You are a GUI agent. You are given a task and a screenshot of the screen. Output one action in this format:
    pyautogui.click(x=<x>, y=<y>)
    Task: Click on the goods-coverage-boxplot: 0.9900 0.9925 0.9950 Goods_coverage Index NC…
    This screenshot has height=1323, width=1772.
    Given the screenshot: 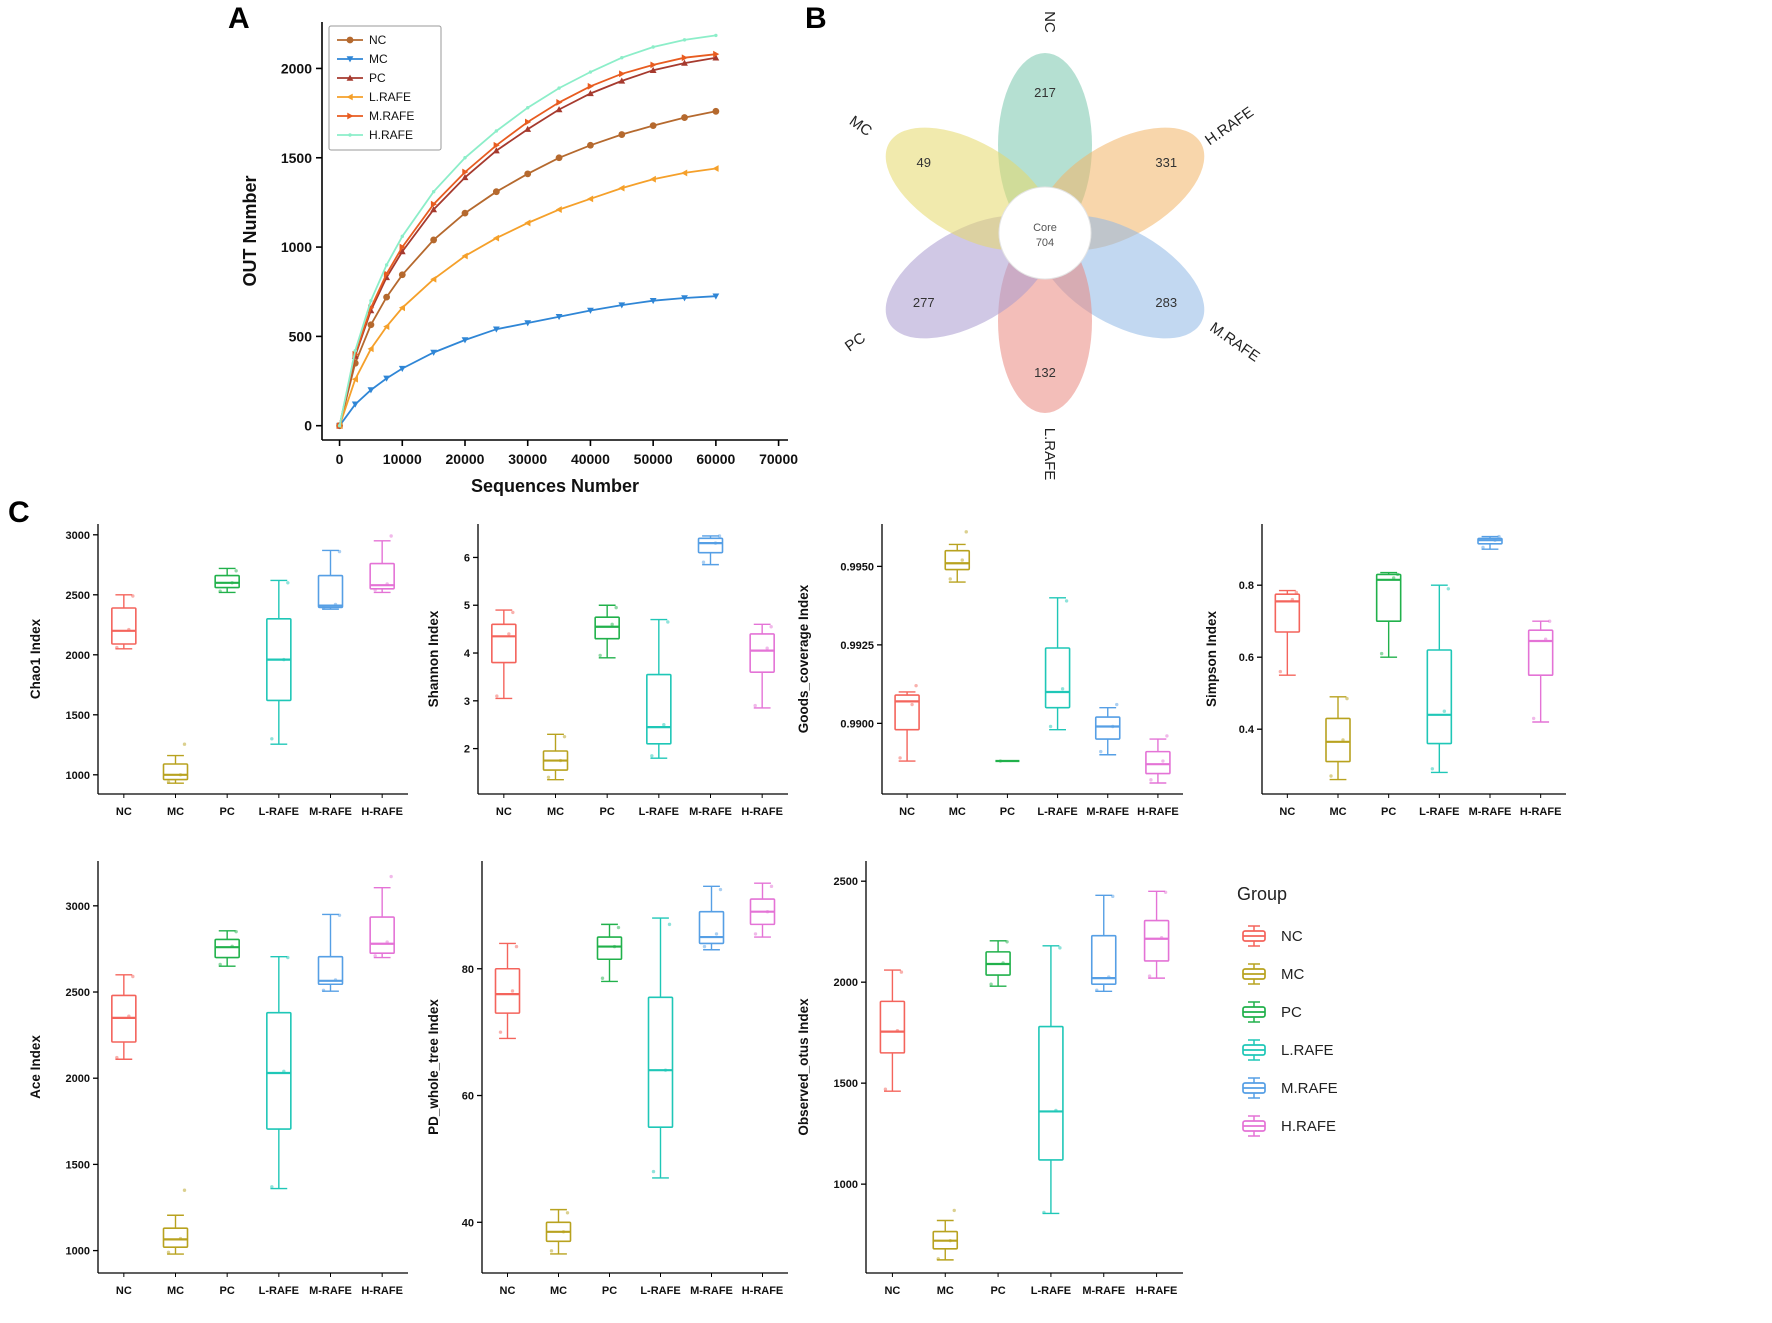 What is the action you would take?
    pyautogui.click(x=989, y=671)
    